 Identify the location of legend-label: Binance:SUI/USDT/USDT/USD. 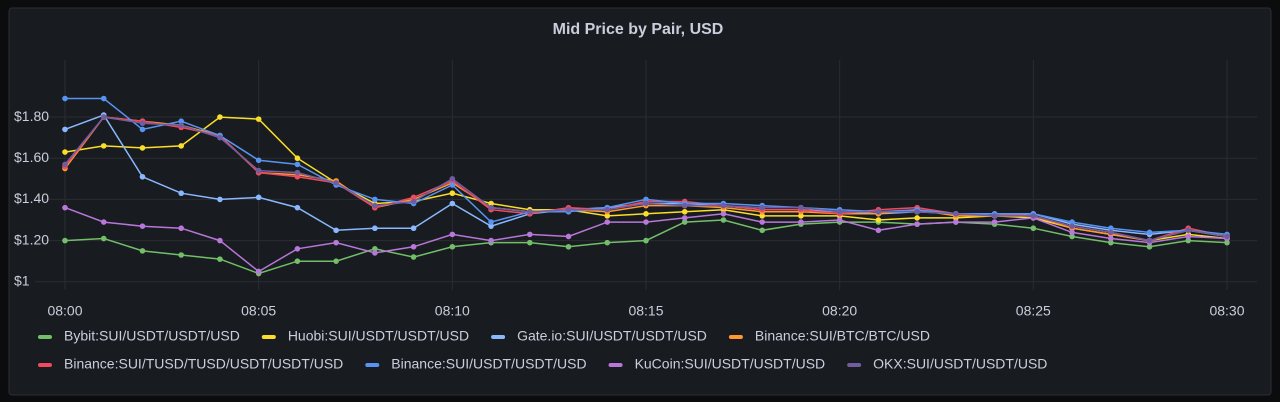
(488, 364).